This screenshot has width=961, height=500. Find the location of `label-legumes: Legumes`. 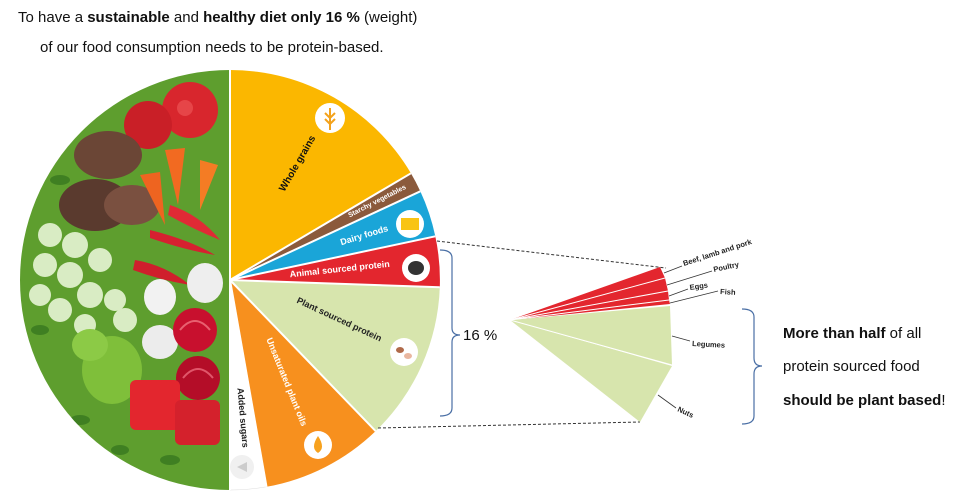

label-legumes: Legumes is located at coordinates (708, 344).